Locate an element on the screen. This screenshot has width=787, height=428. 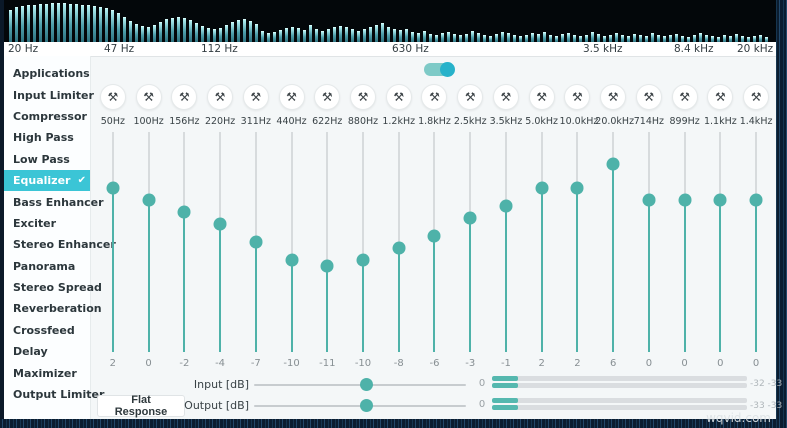
sidebar-item-low-pass: Low Pass is located at coordinates (47, 159).